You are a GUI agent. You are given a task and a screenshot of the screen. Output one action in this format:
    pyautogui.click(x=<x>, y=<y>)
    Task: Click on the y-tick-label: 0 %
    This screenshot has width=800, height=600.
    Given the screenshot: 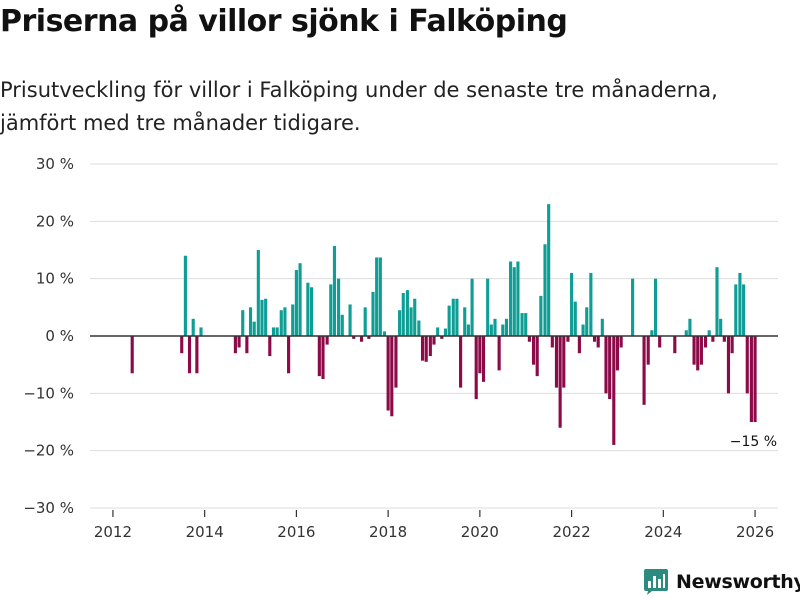 What is the action you would take?
    pyautogui.click(x=59, y=336)
    